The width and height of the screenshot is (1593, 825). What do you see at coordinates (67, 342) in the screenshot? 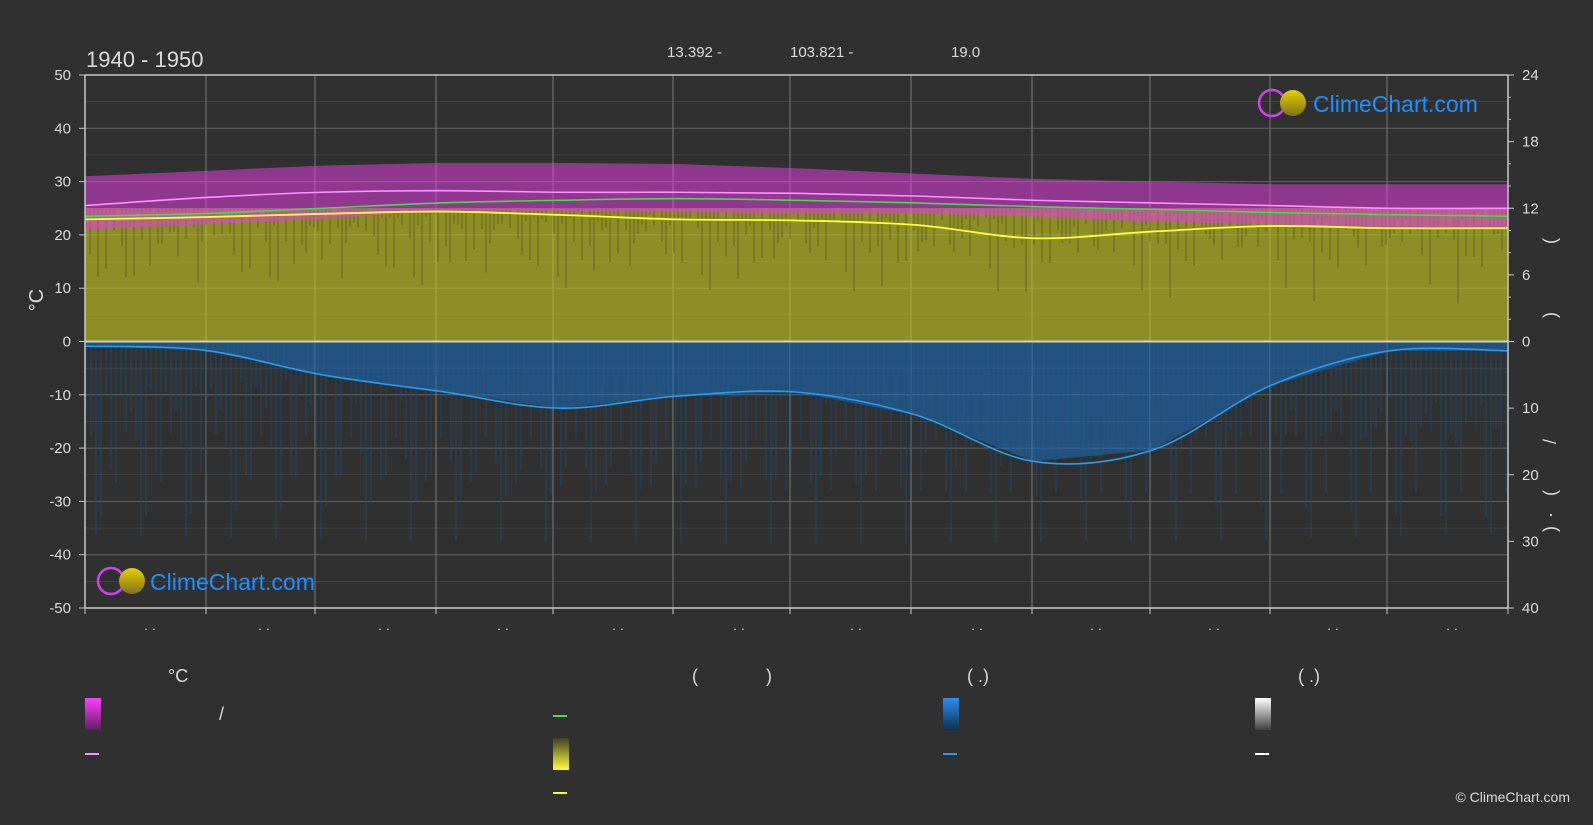
I see `left-tick-label: 0` at bounding box center [67, 342].